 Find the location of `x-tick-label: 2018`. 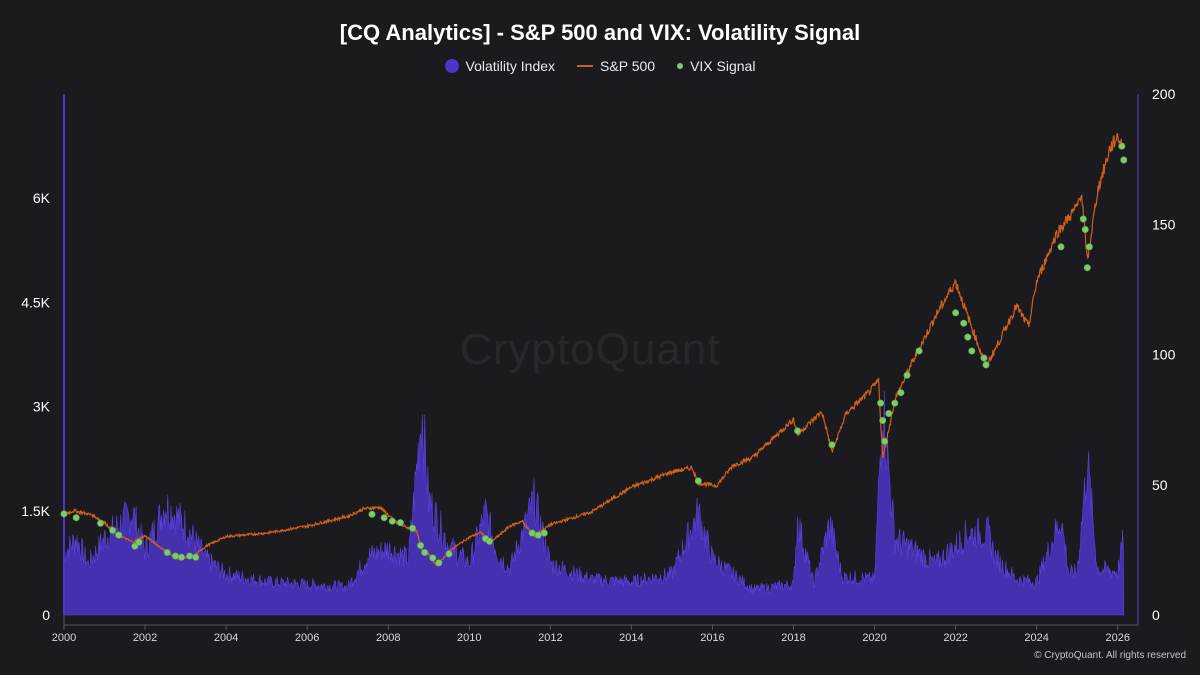

x-tick-label: 2018 is located at coordinates (793, 638).